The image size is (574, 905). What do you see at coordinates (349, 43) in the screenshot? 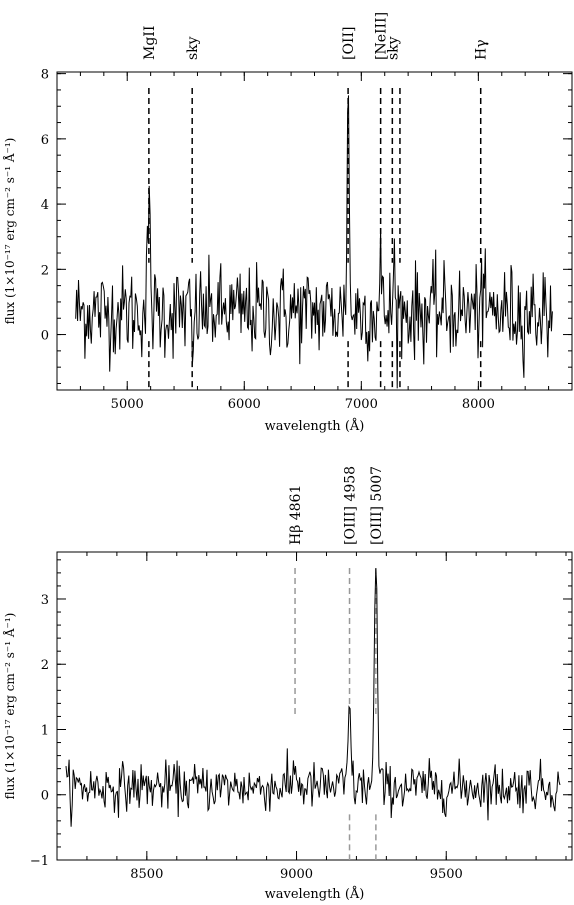
I see `marker-label: [OII]` at bounding box center [349, 43].